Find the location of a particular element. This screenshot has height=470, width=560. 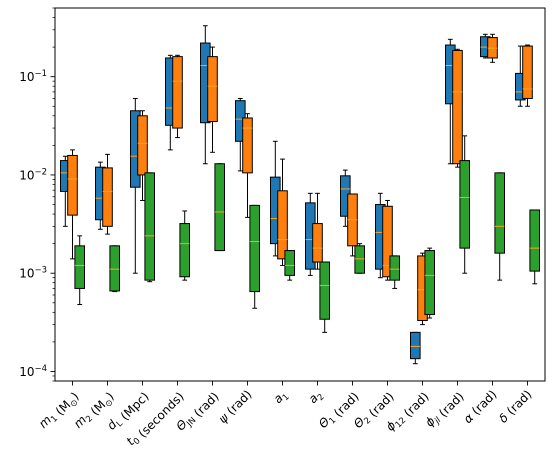

x-tick-label: α (rad) is located at coordinates (480, 406).